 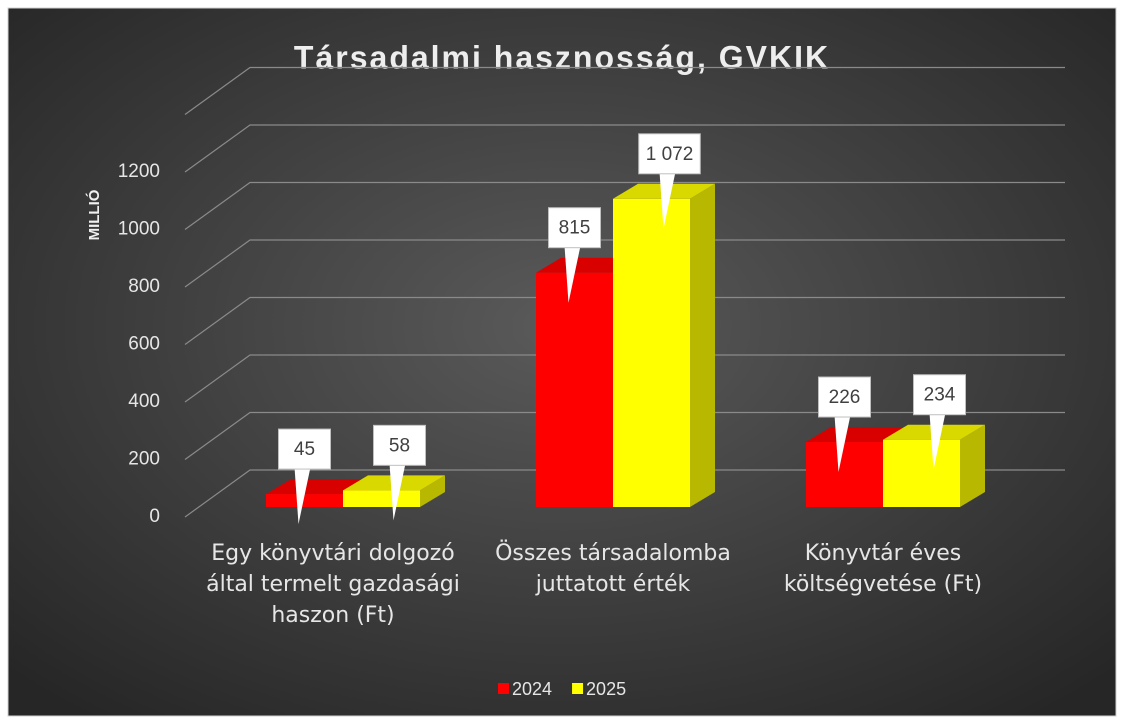 I want to click on legend-label: 2025, so click(x=606, y=689).